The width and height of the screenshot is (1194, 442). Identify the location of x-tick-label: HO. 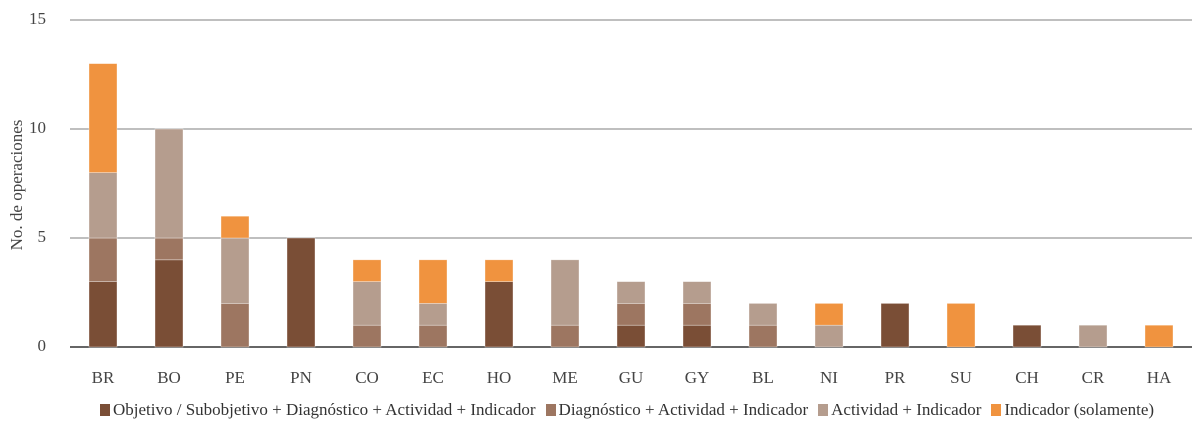
(499, 377).